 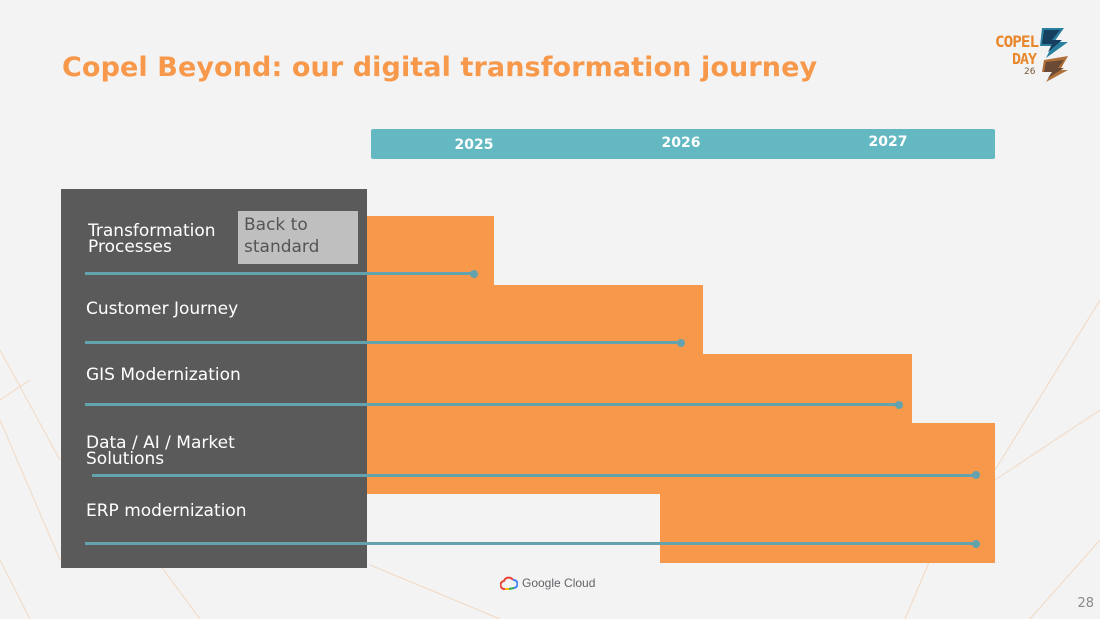 I want to click on logo-text-copel: COPEL, so click(x=1017, y=41).